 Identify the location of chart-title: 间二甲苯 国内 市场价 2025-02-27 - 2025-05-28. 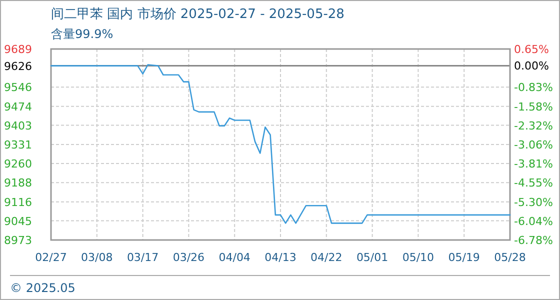
(197, 14).